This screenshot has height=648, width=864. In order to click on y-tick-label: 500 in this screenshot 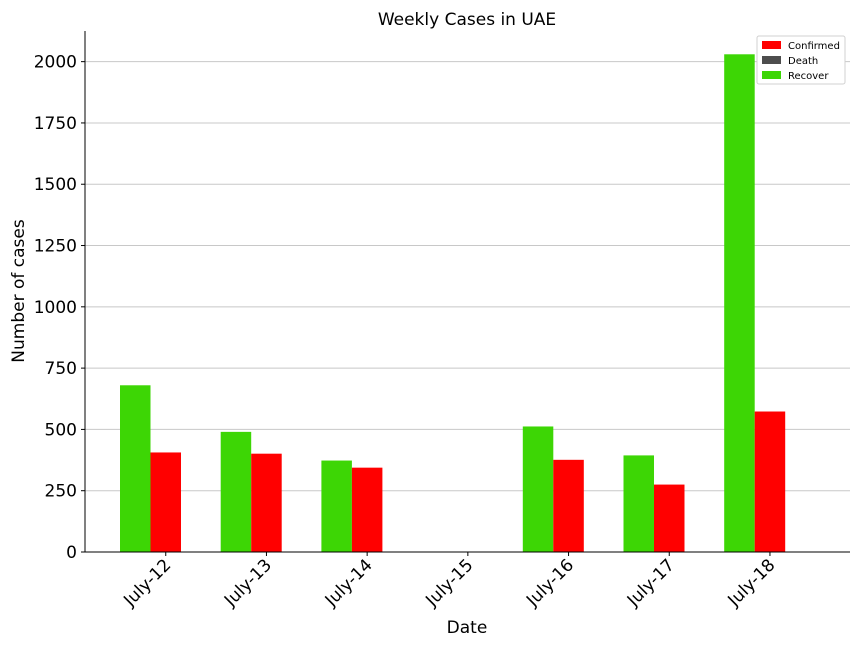, I will do `click(61, 430)`.